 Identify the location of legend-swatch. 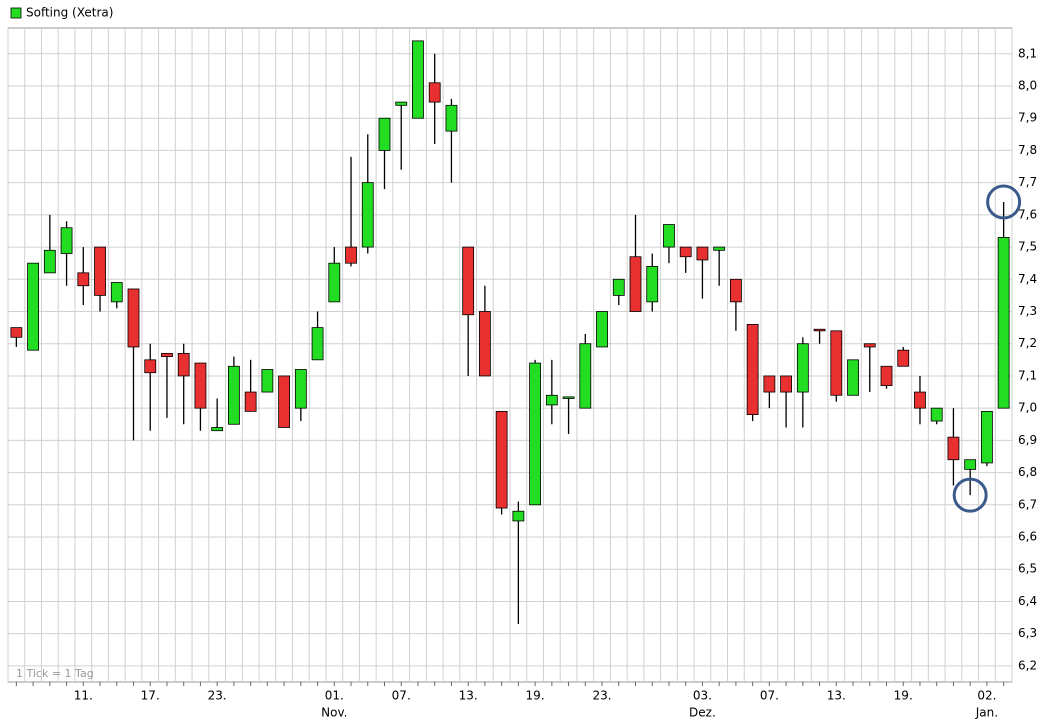
(16, 13).